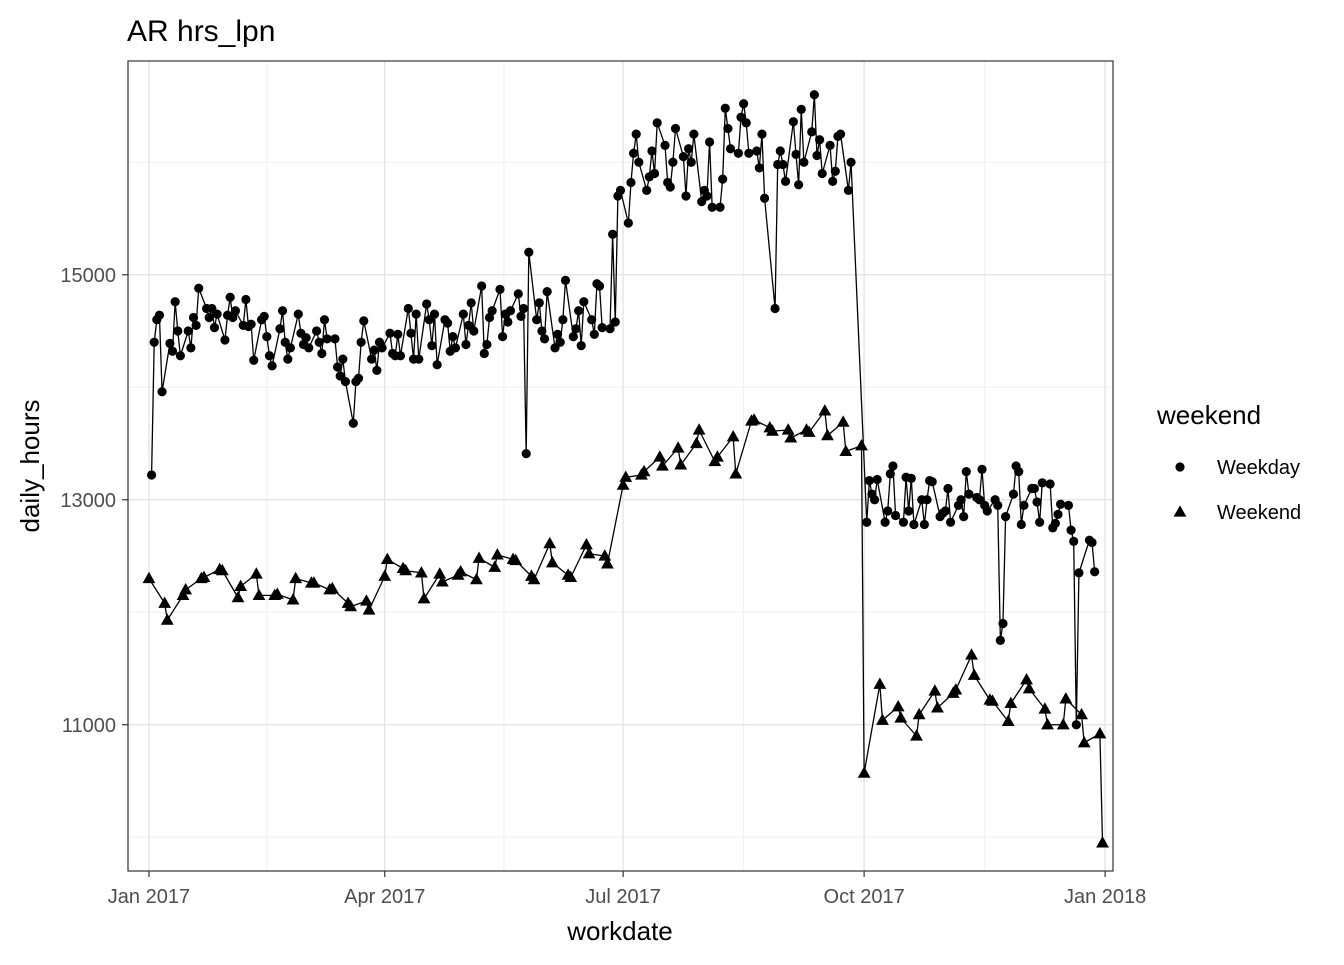  Describe the element at coordinates (1259, 513) in the screenshot. I see `legend-label: Weekend` at that location.